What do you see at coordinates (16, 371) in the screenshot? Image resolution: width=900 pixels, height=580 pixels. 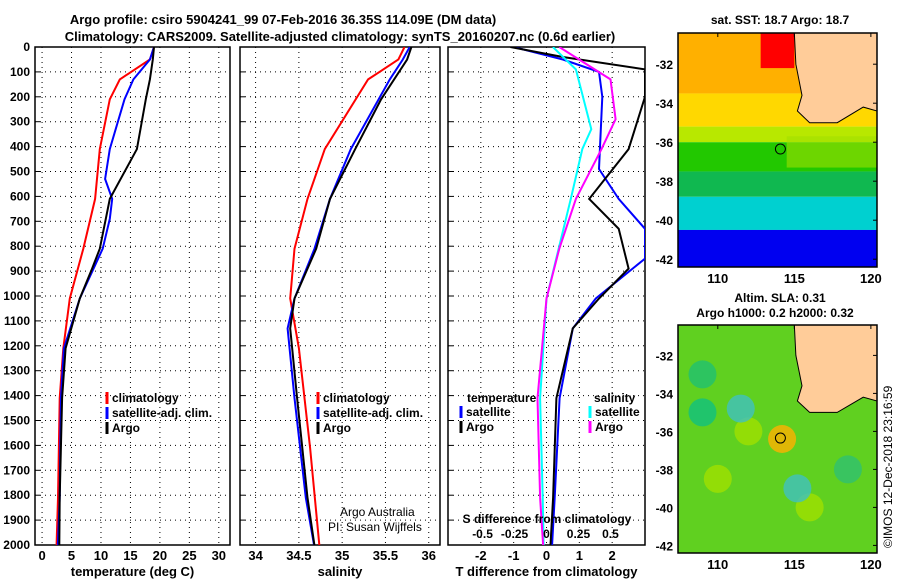 I see `depth-tick-label: 1300` at bounding box center [16, 371].